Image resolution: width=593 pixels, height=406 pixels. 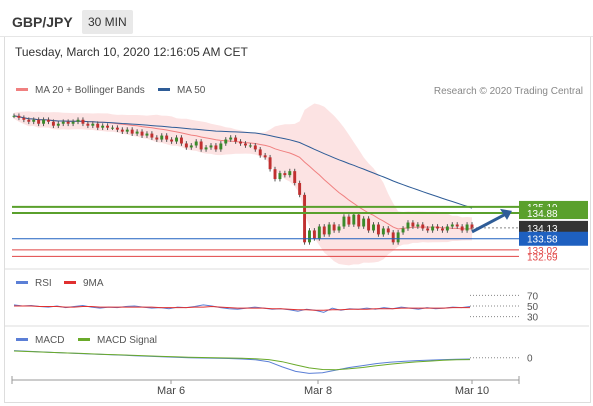 I want to click on legend-label: MACD, so click(x=49, y=340).